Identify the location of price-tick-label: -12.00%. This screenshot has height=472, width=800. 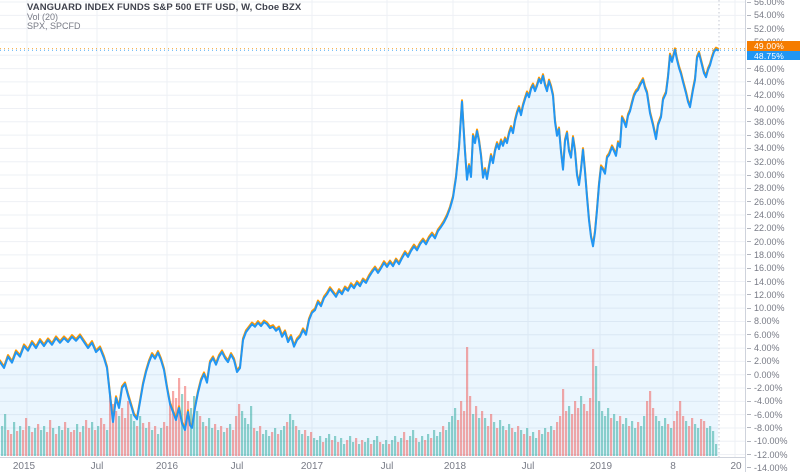
(771, 454).